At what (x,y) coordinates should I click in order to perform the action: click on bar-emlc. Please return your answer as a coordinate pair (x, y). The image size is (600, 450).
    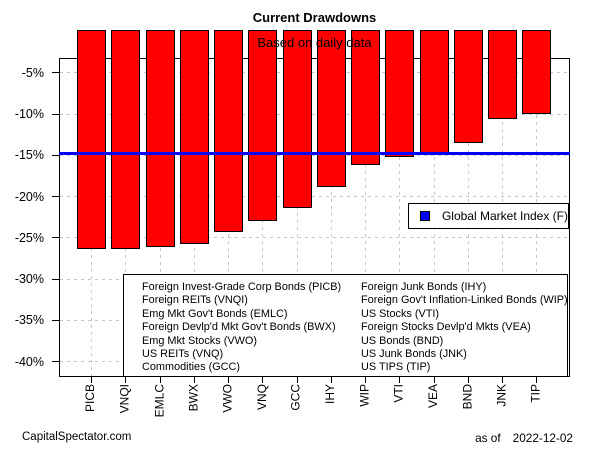
    Looking at the image, I should click on (160, 138).